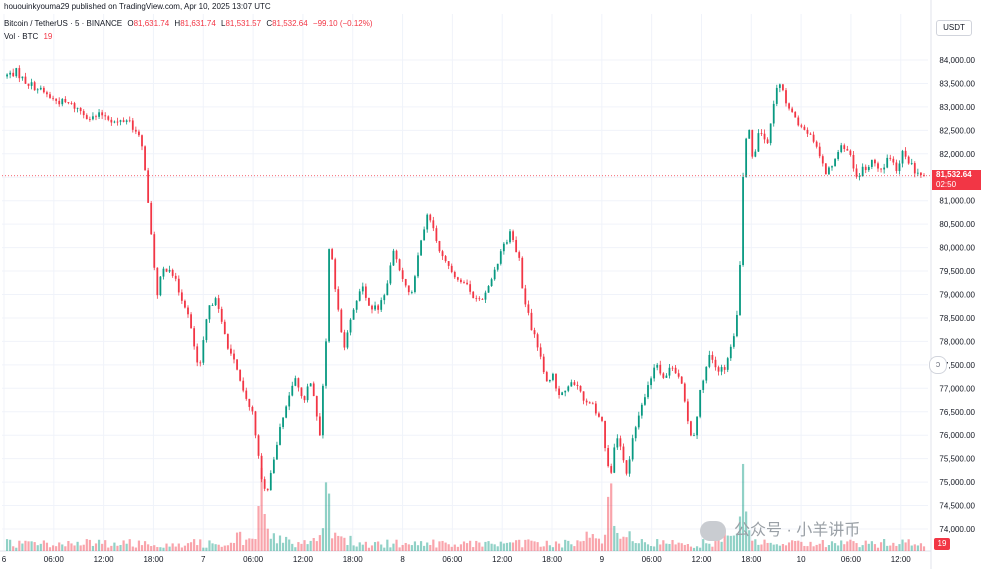  Describe the element at coordinates (938, 365) in the screenshot. I see `tradingview-logo-icon: ↄ` at that location.